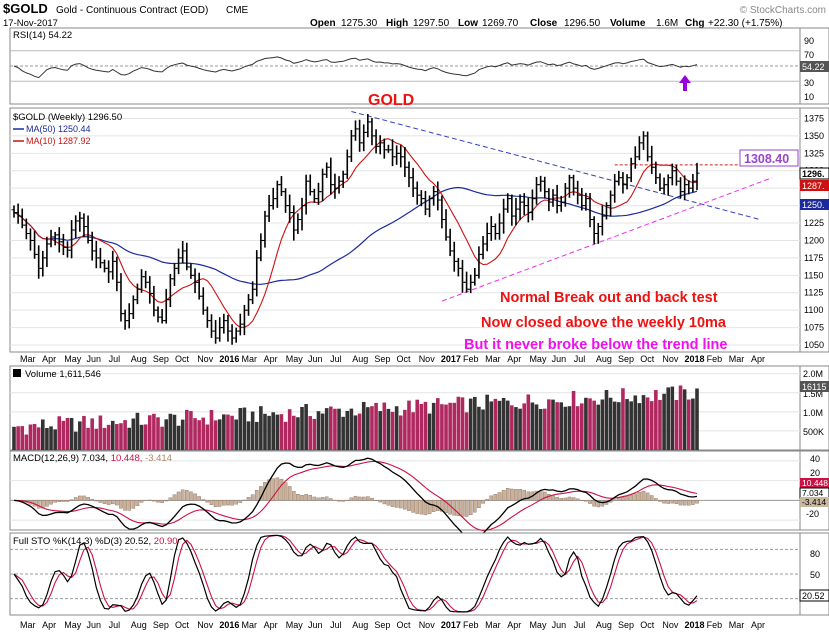  Describe the element at coordinates (813, 493) in the screenshot. I see `macd-tag-text: 7.034` at that location.